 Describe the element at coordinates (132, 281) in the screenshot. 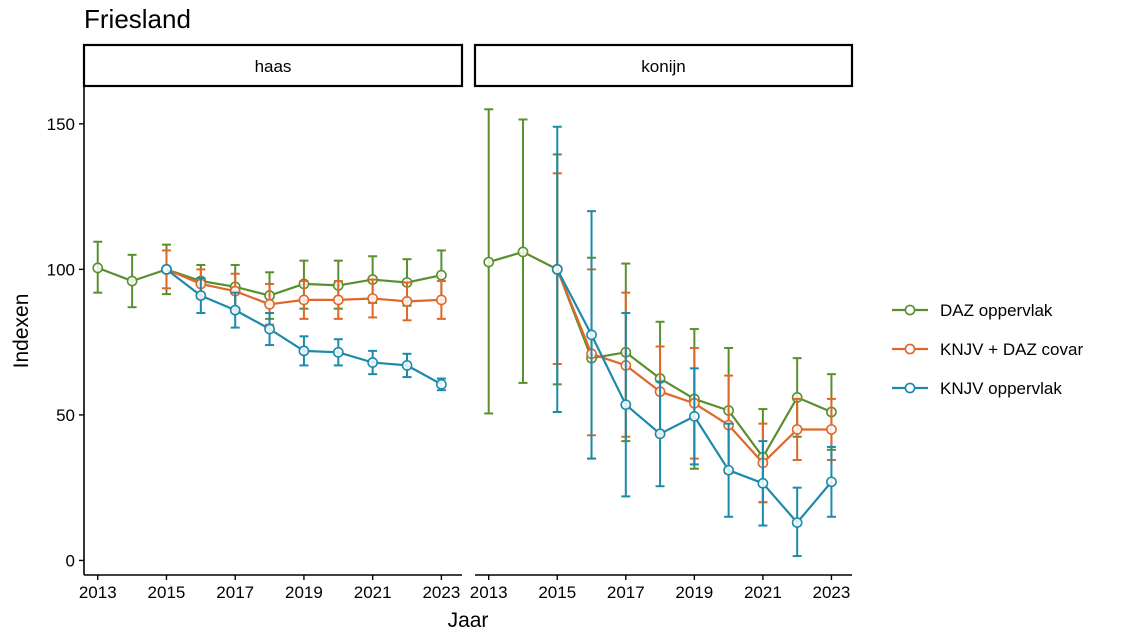

I see `data-point-haas-daz-oppervlak-2014` at that location.